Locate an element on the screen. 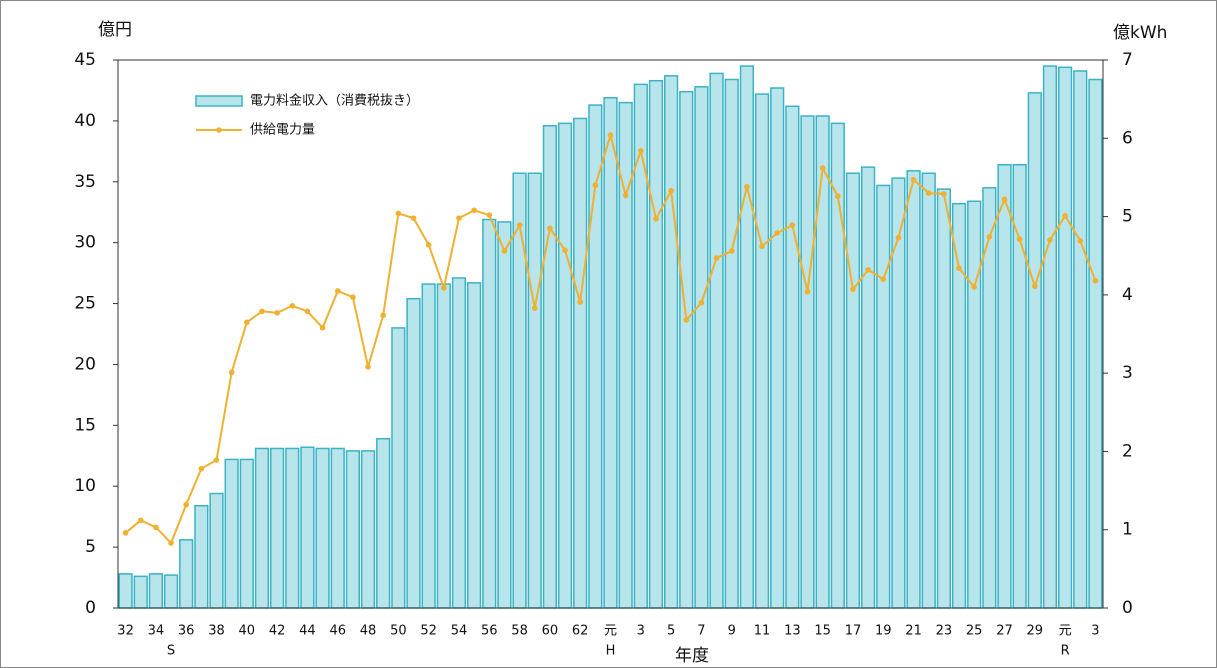  legend-label: 供給電力量 is located at coordinates (282, 130).